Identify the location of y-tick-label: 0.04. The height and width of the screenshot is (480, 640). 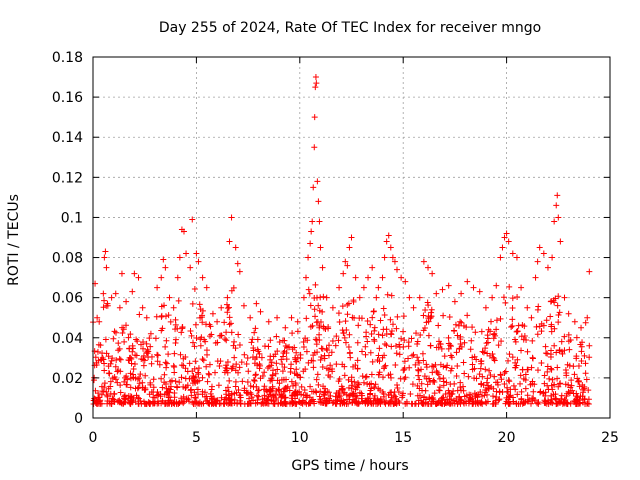
(67, 339).